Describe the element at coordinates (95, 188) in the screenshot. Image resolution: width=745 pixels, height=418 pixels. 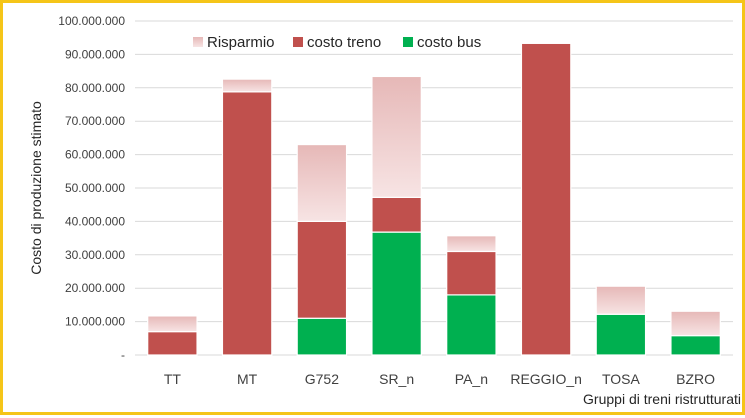
I see `y-tick-label: 50.000.000` at that location.